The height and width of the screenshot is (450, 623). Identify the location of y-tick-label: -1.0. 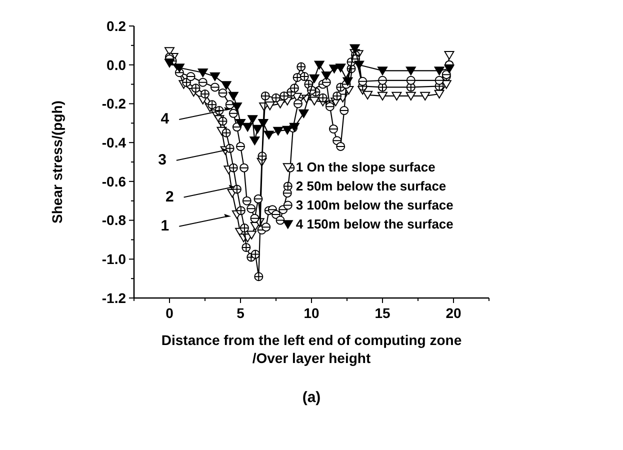
(114, 259).